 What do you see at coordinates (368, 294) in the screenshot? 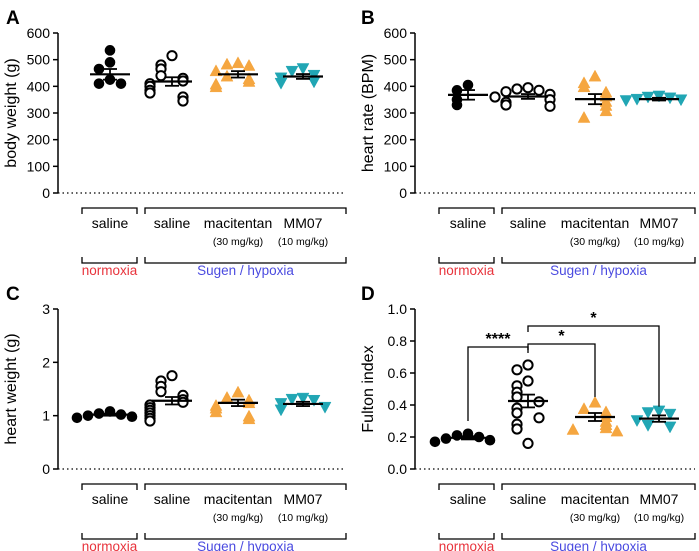
I see `panel-letter: D` at bounding box center [368, 294].